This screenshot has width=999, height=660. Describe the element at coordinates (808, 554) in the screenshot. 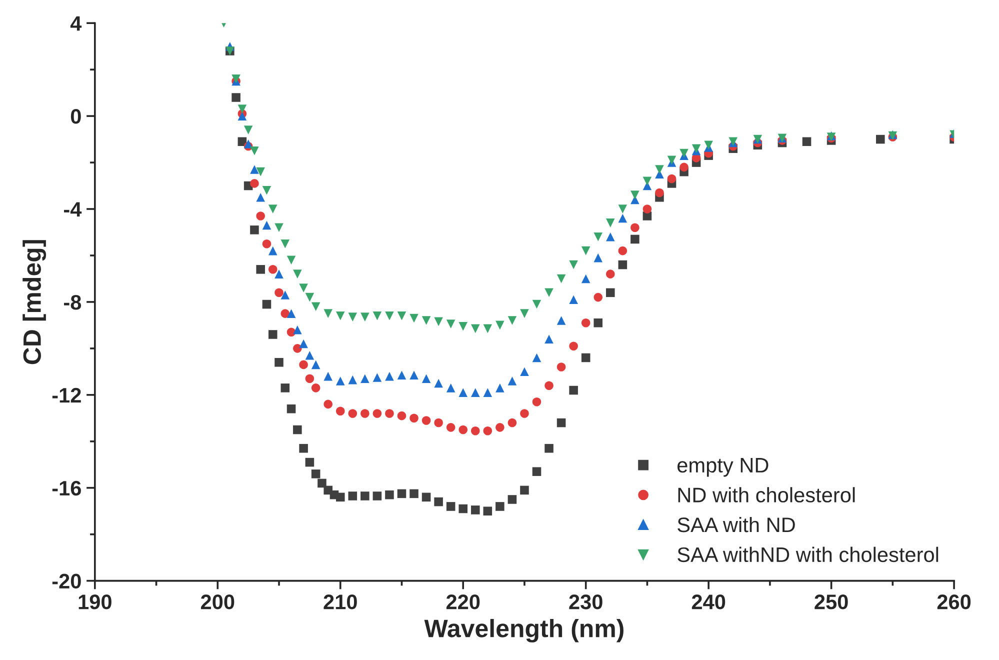

I see `legend-label: SAA withND with cholesterol` at that location.